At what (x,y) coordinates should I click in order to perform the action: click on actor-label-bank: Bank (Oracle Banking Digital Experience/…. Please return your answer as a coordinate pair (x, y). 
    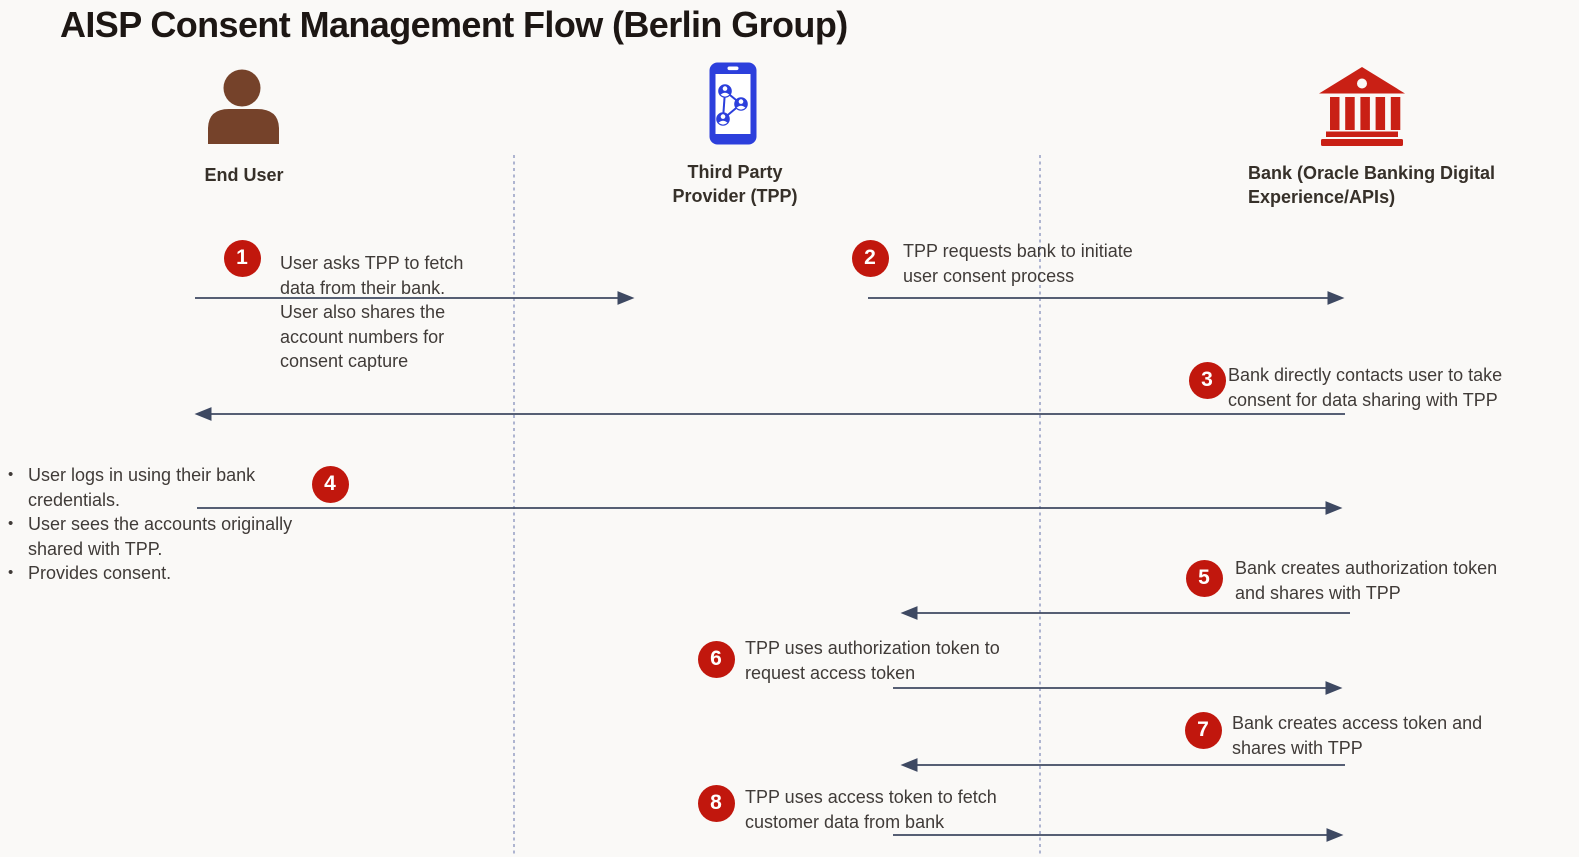
    Looking at the image, I should click on (1372, 185).